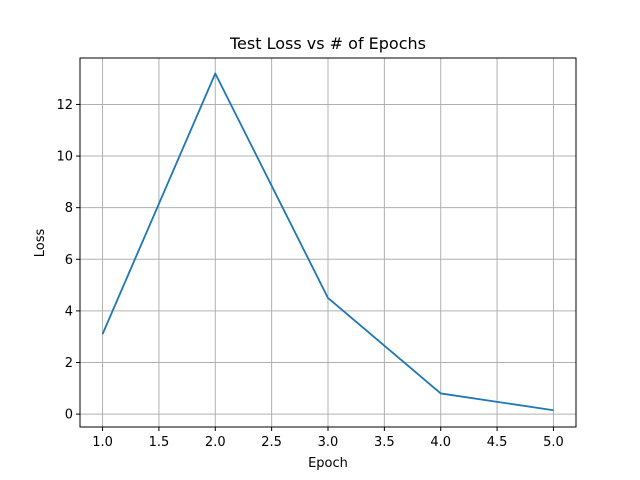  I want to click on y-tick-label: 12, so click(64, 105).